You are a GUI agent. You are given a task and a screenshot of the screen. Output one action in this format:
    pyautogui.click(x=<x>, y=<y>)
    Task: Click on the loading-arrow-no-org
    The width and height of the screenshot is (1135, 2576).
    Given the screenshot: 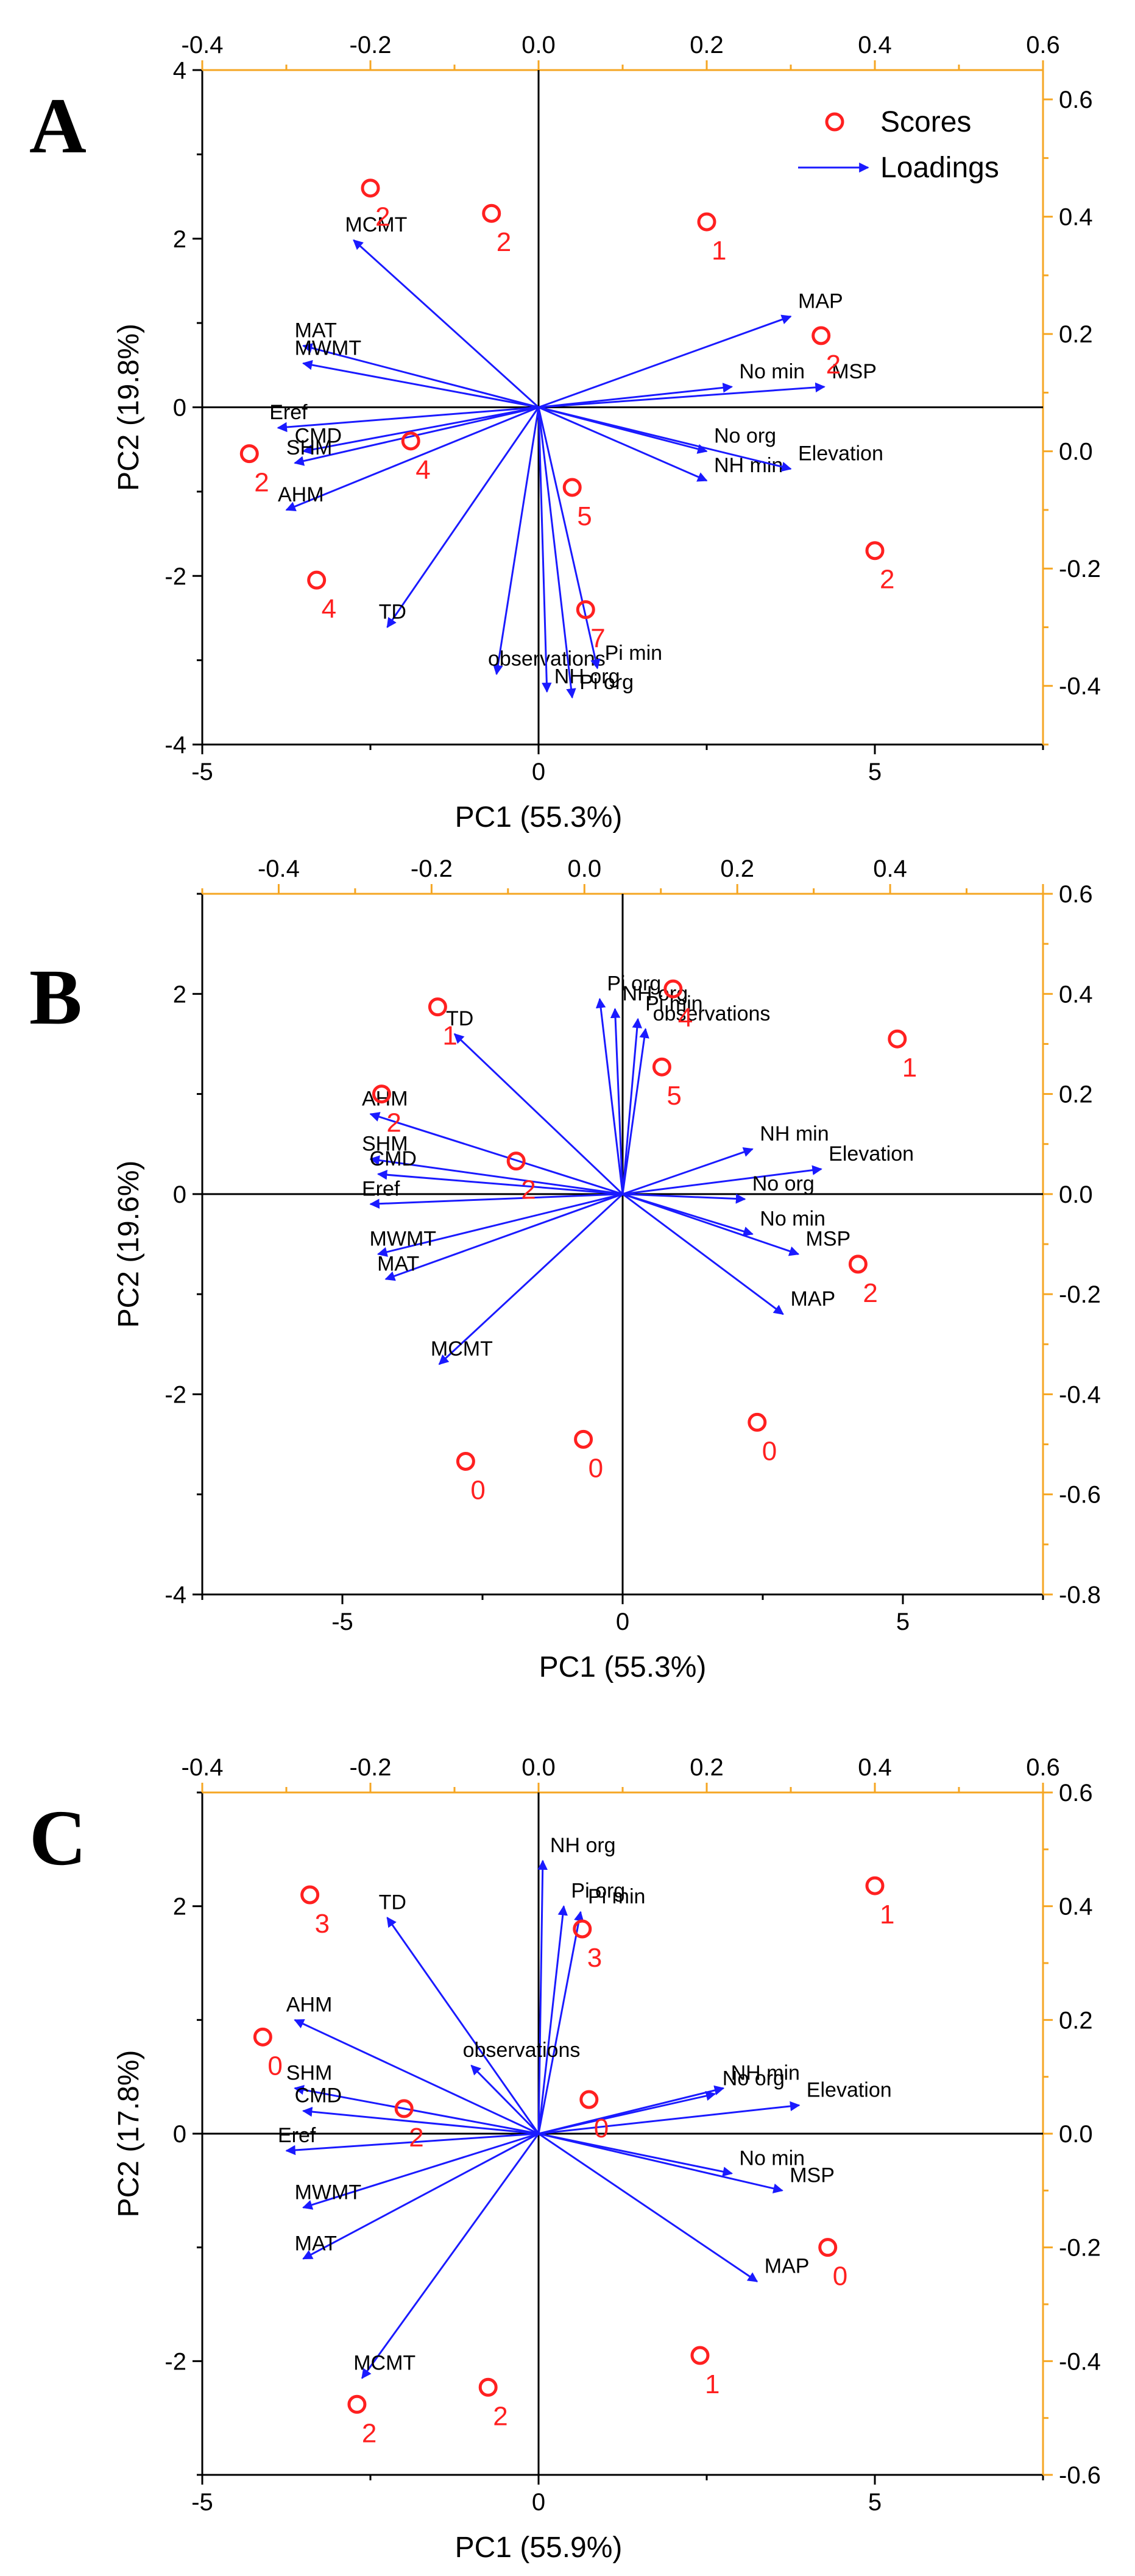 What is the action you would take?
    pyautogui.click(x=684, y=1198)
    